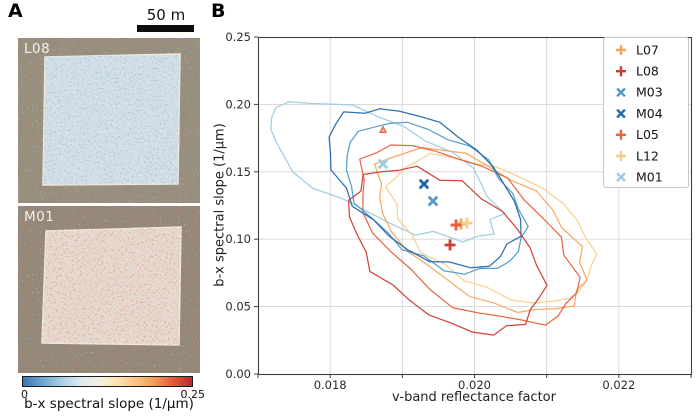 The width and height of the screenshot is (700, 416). I want to click on marker-L08, so click(450, 245).